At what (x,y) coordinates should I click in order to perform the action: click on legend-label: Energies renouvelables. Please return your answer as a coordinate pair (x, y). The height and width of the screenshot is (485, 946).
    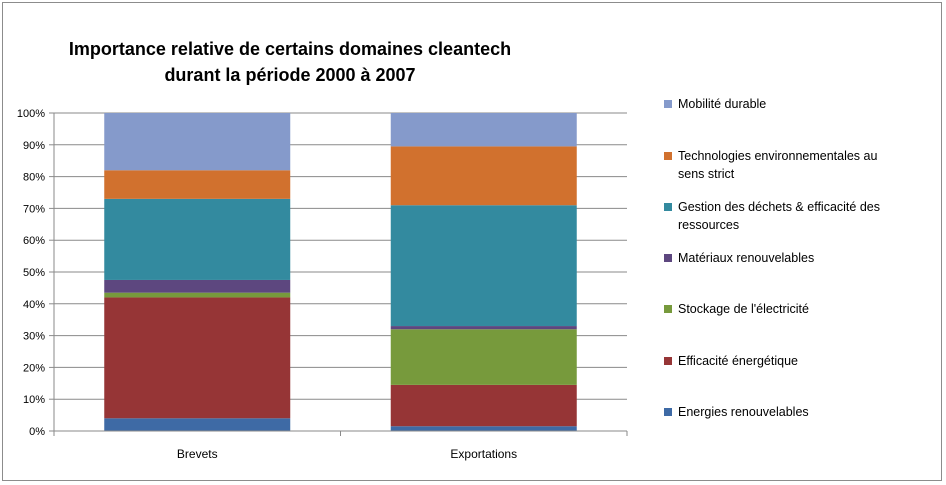
    Looking at the image, I should click on (743, 412).